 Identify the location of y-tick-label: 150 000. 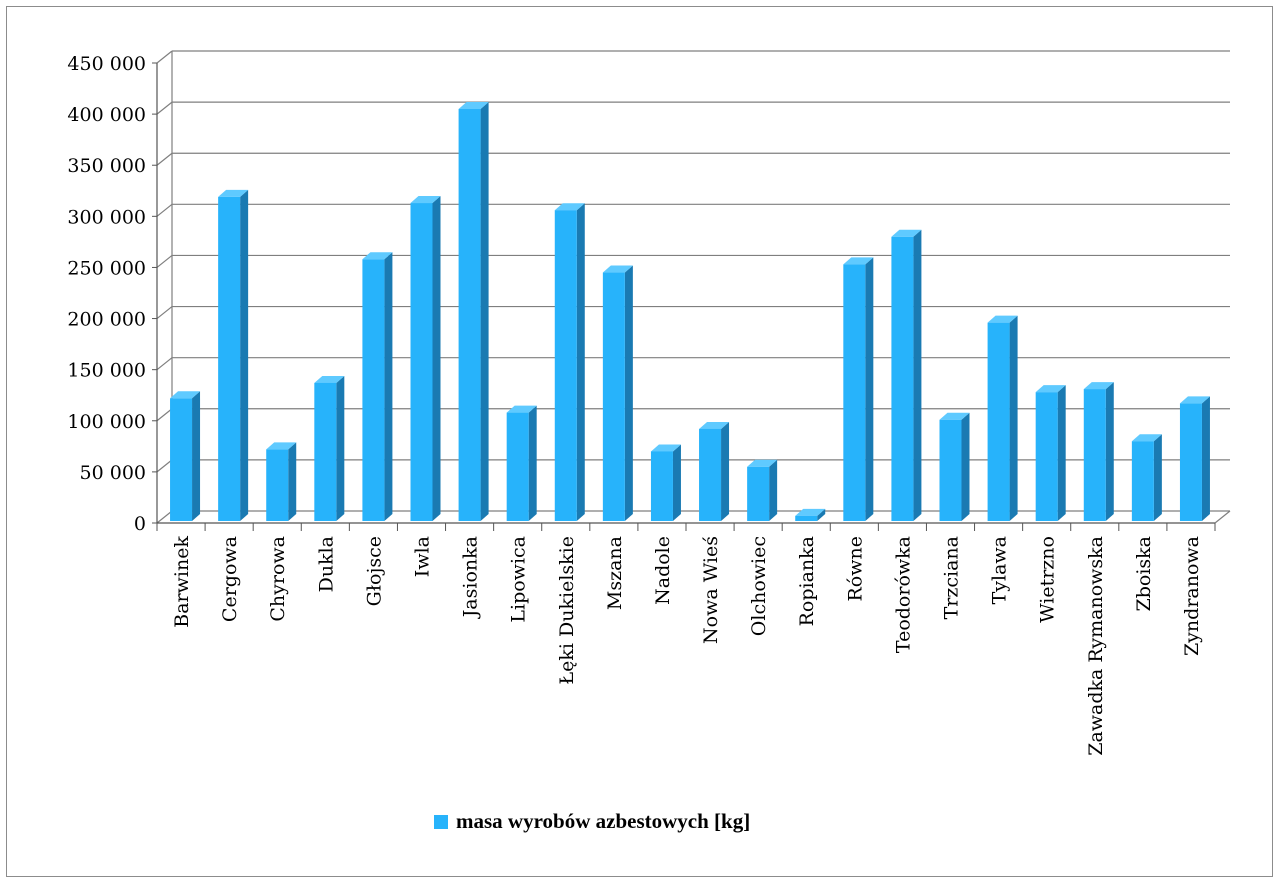
(106, 371).